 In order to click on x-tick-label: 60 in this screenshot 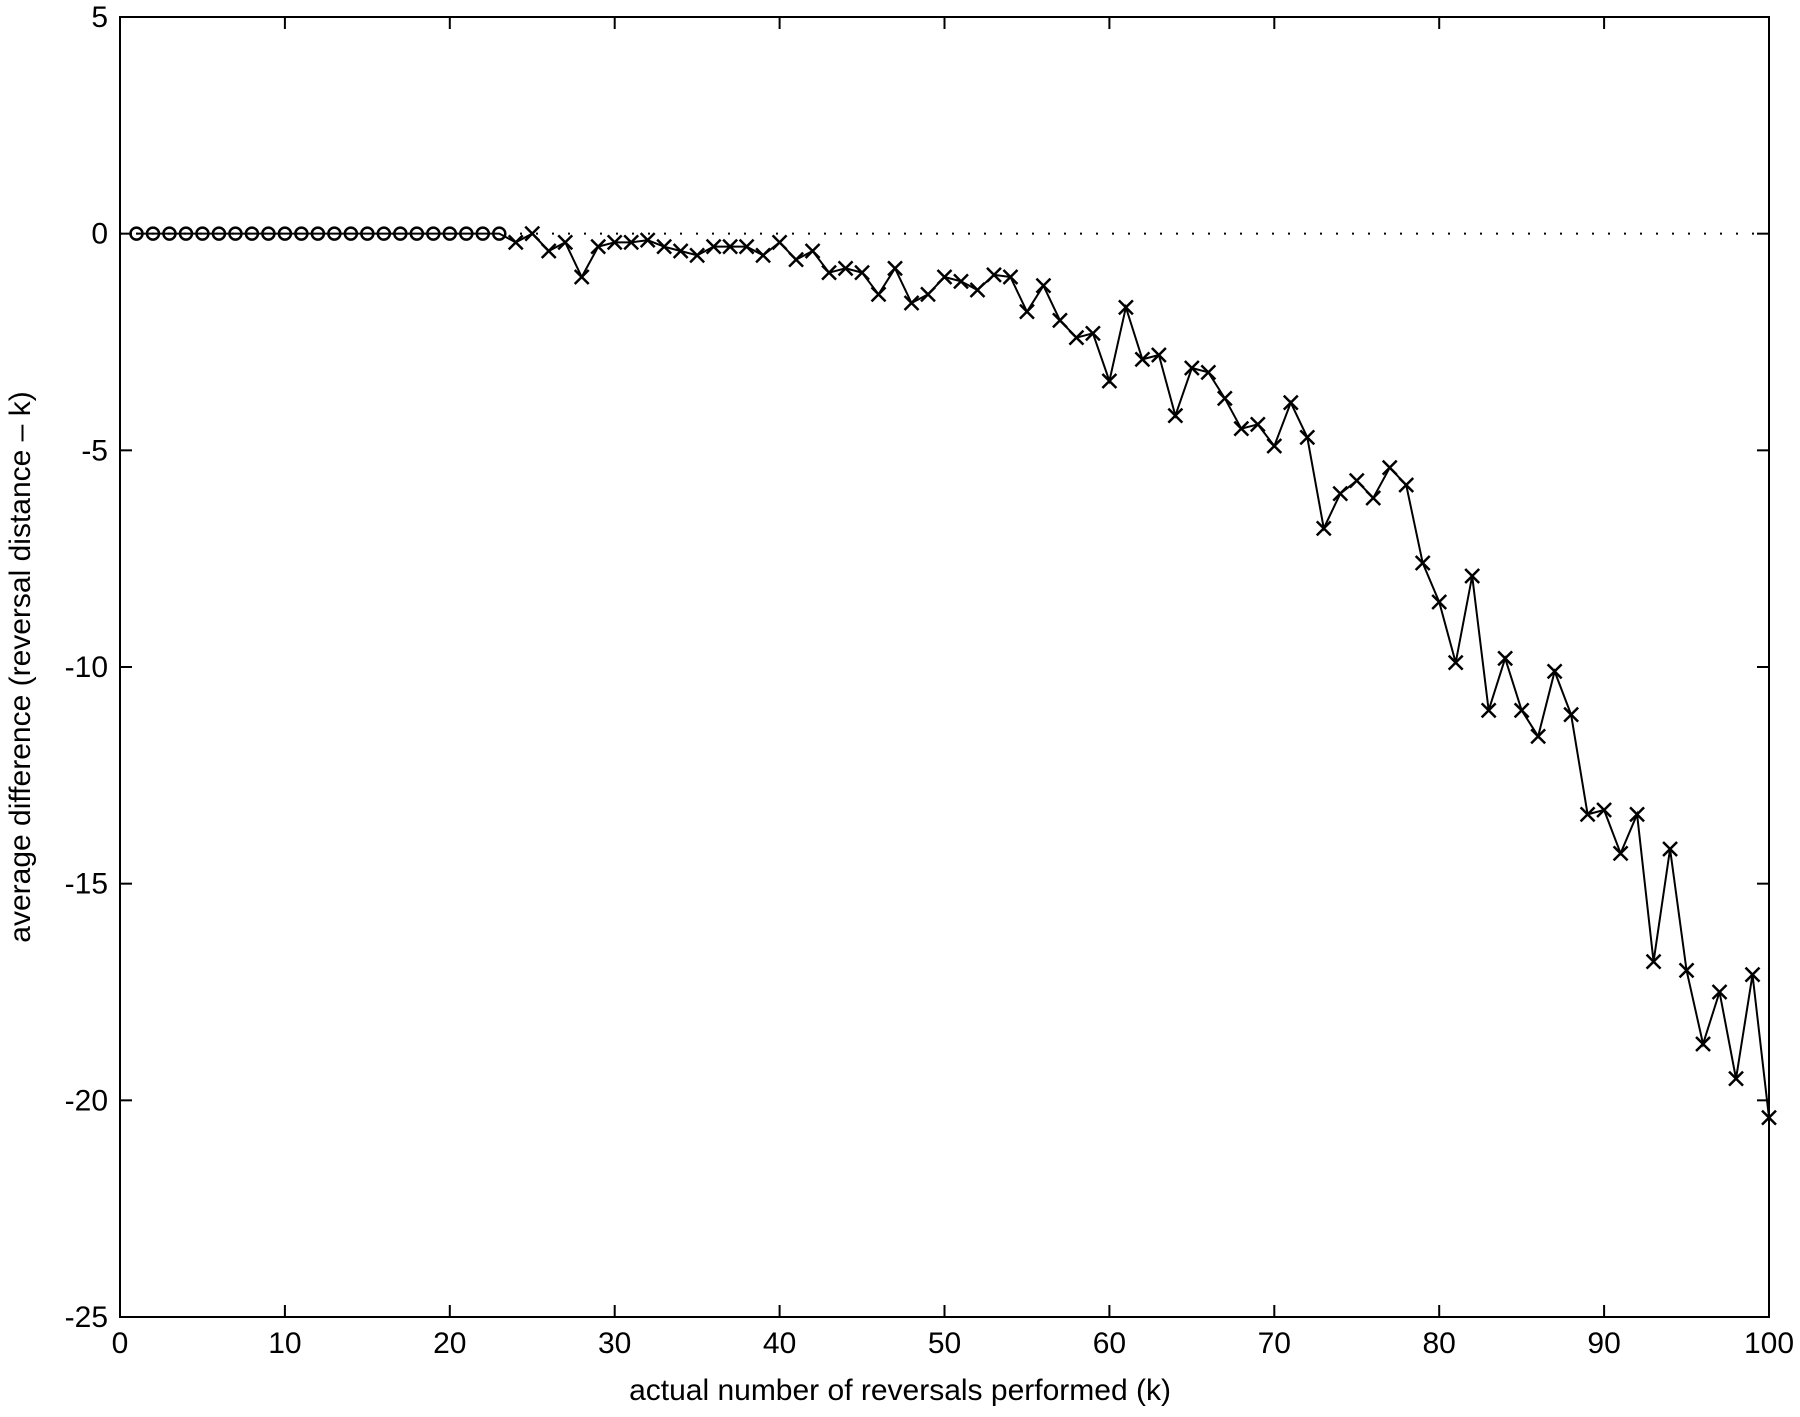, I will do `click(1109, 1343)`.